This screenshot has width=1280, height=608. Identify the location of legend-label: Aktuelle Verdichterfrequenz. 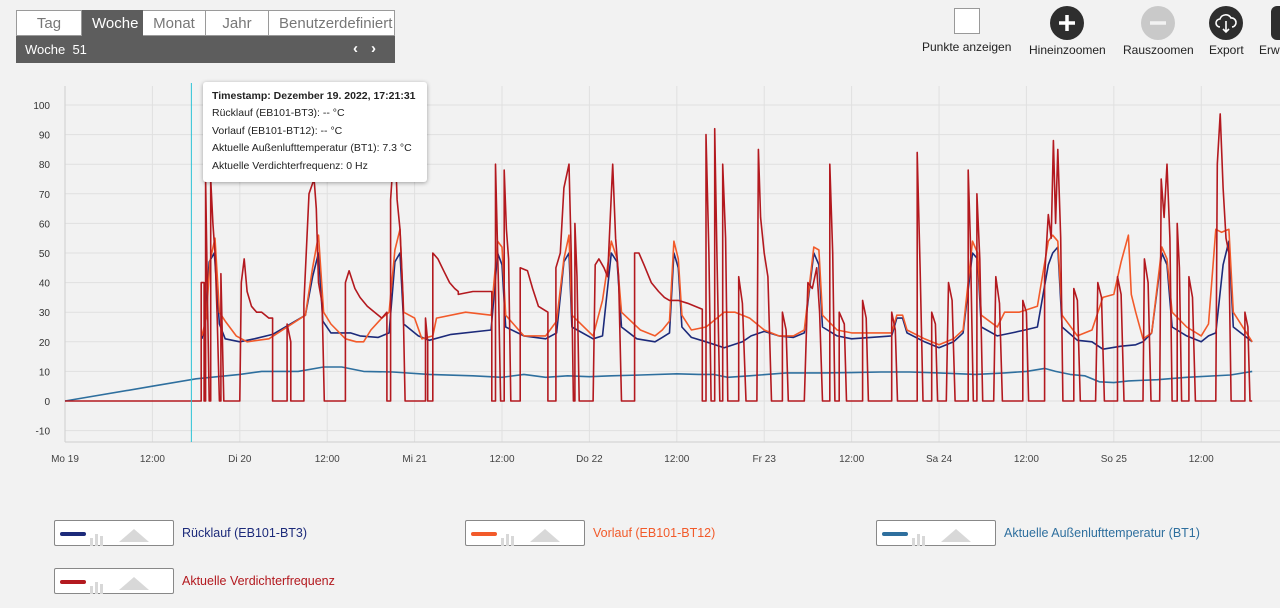
(258, 581).